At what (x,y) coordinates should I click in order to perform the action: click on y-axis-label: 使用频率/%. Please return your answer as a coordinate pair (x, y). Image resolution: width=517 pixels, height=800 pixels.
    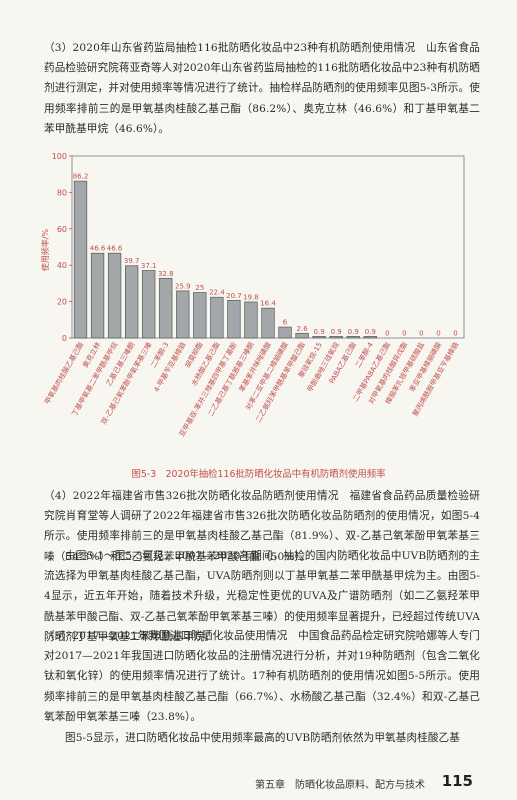
    Looking at the image, I should click on (45, 249).